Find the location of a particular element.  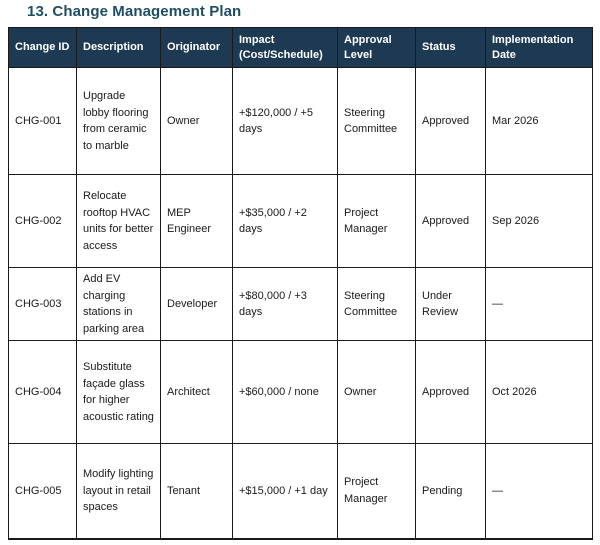

cell-implementation-date: Sep 2026 is located at coordinates (539, 221).